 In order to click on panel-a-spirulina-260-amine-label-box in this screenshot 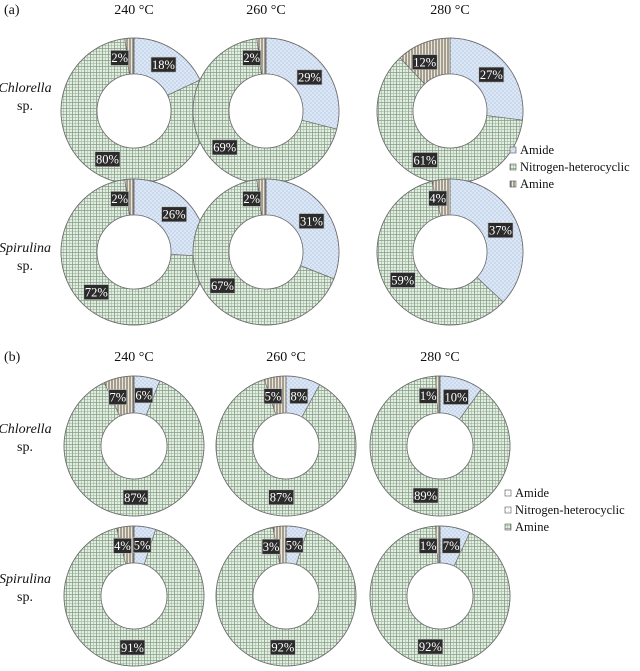, I will do `click(251, 199)`.